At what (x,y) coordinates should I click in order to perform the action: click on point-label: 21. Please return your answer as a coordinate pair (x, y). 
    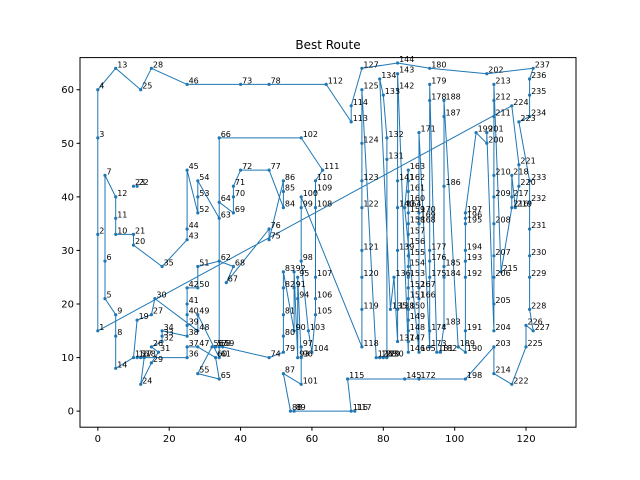
    Looking at the image, I should click on (140, 230).